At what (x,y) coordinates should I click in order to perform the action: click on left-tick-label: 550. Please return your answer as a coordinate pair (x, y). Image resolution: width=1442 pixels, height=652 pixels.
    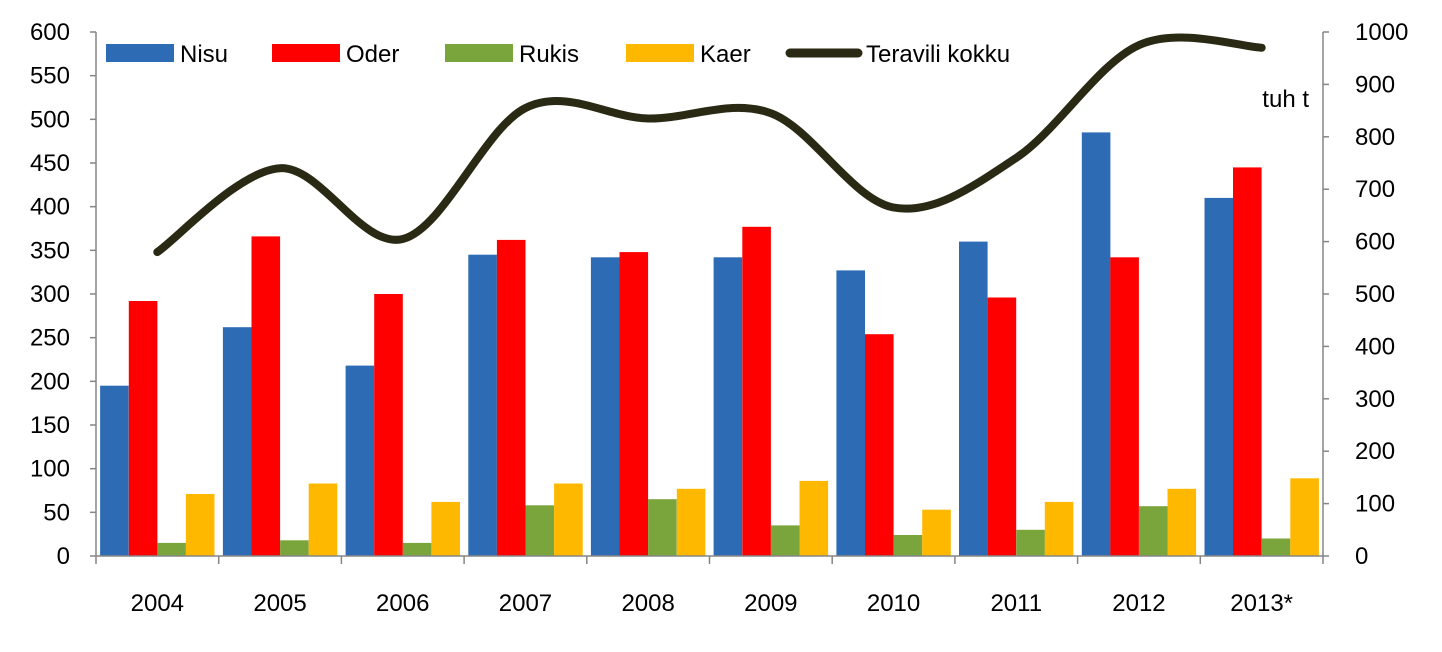
    Looking at the image, I should click on (50, 76).